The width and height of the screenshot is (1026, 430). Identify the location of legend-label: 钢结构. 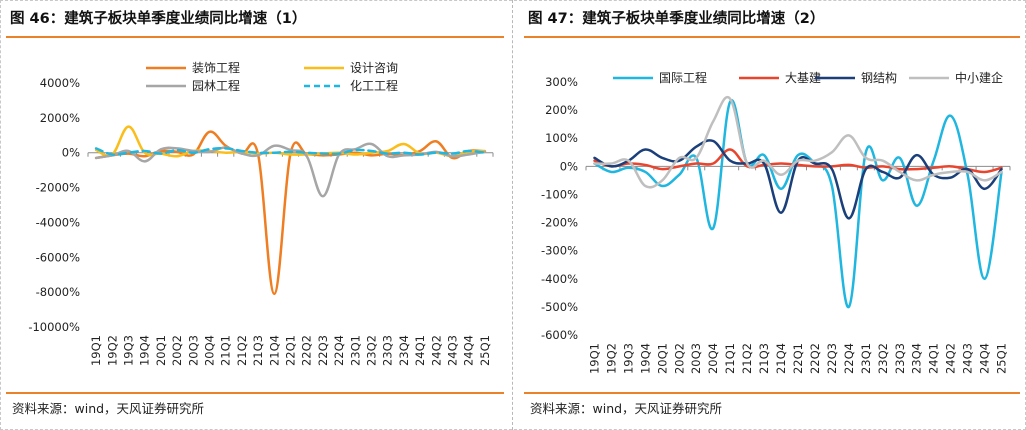
(879, 77).